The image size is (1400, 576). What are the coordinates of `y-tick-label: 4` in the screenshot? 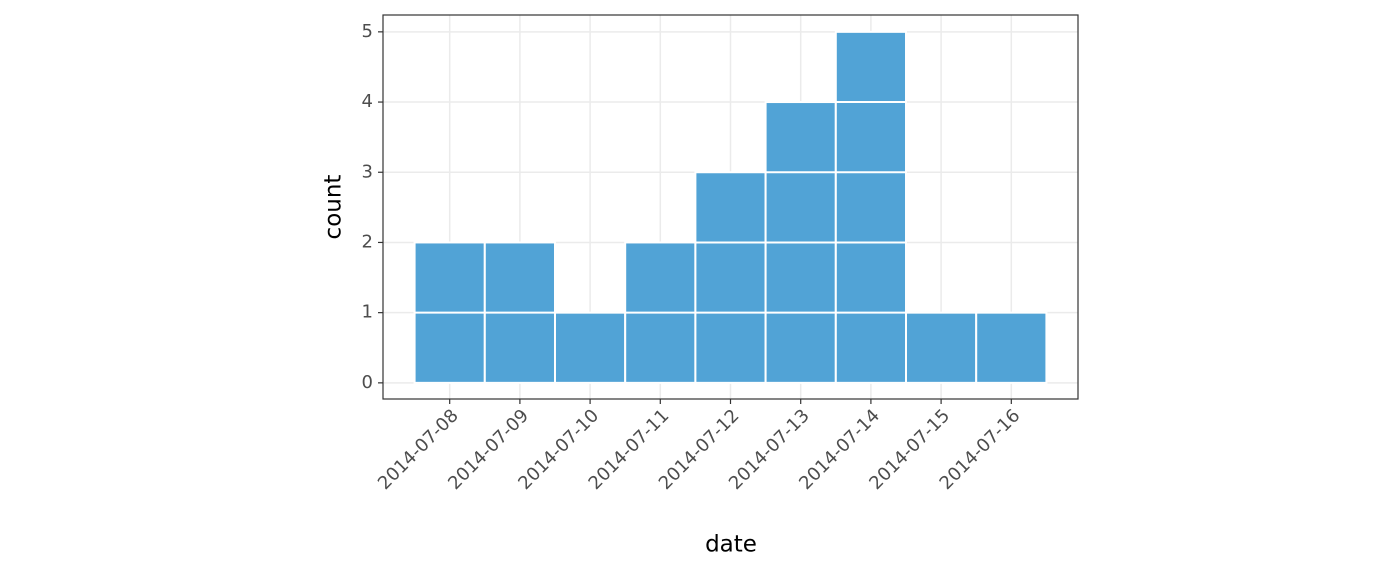 It's located at (367, 101).